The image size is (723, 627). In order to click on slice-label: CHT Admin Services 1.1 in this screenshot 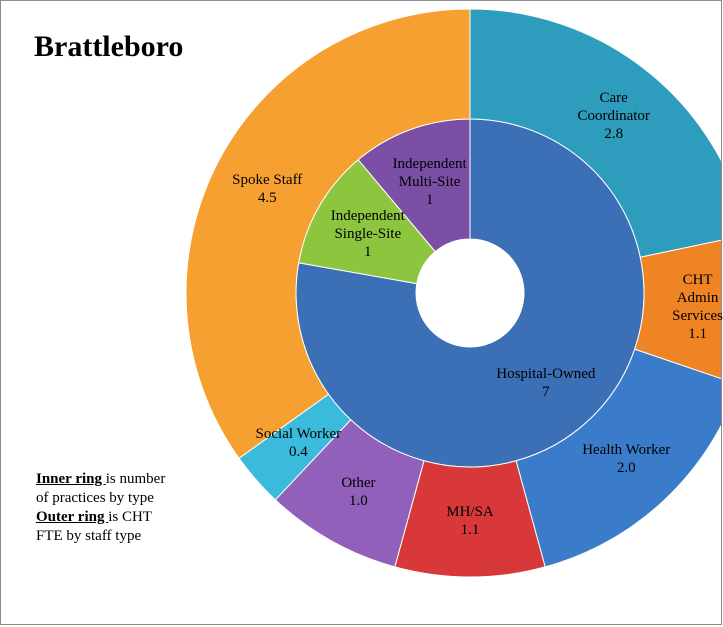, I will do `click(697, 307)`.